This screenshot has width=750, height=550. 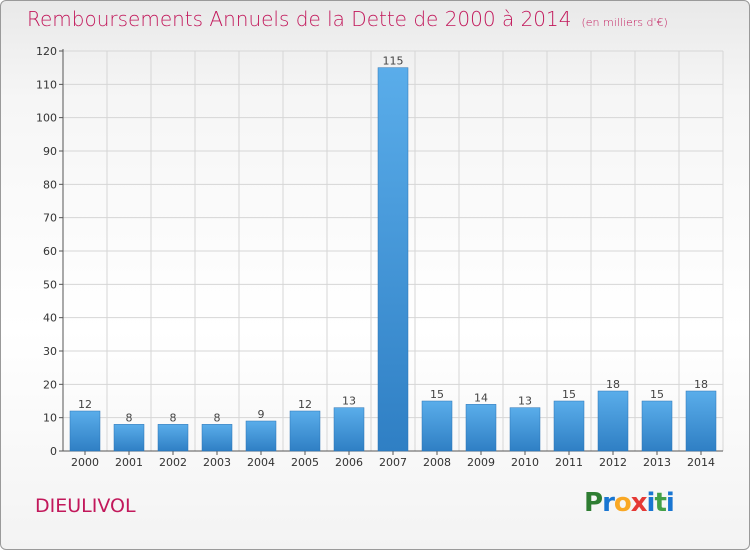 What do you see at coordinates (624, 22) in the screenshot?
I see `chart-subtitle: (en milliers d'€)` at bounding box center [624, 22].